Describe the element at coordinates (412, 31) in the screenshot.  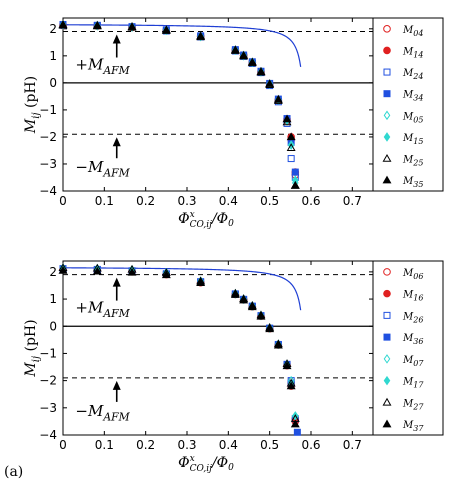
I see `legend-entry: M04` at that location.